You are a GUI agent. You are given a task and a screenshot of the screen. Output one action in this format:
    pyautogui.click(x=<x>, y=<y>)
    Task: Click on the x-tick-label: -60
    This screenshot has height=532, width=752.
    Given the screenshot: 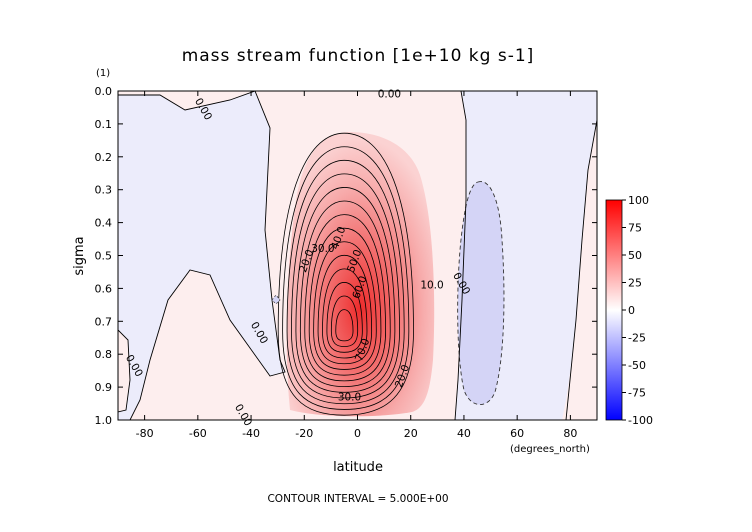 What is the action you would take?
    pyautogui.click(x=198, y=433)
    